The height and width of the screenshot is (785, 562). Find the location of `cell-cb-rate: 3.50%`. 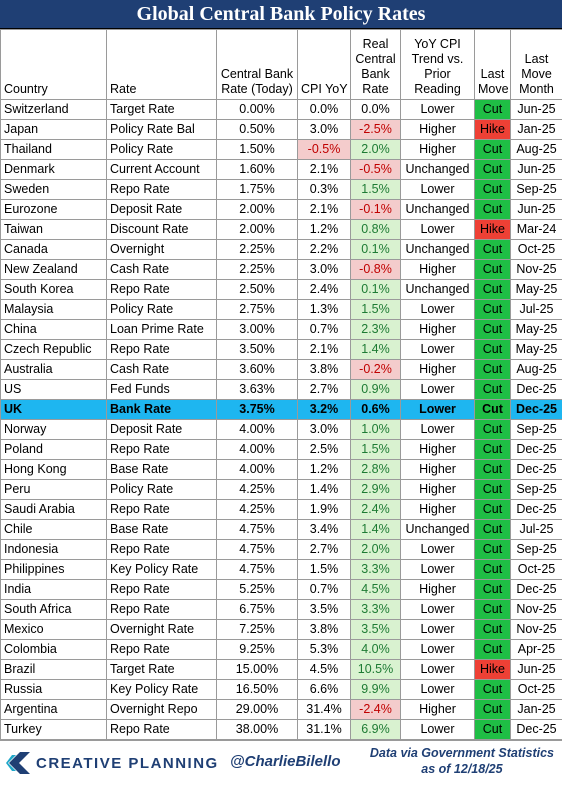

cell-cb-rate: 3.50% is located at coordinates (257, 350).